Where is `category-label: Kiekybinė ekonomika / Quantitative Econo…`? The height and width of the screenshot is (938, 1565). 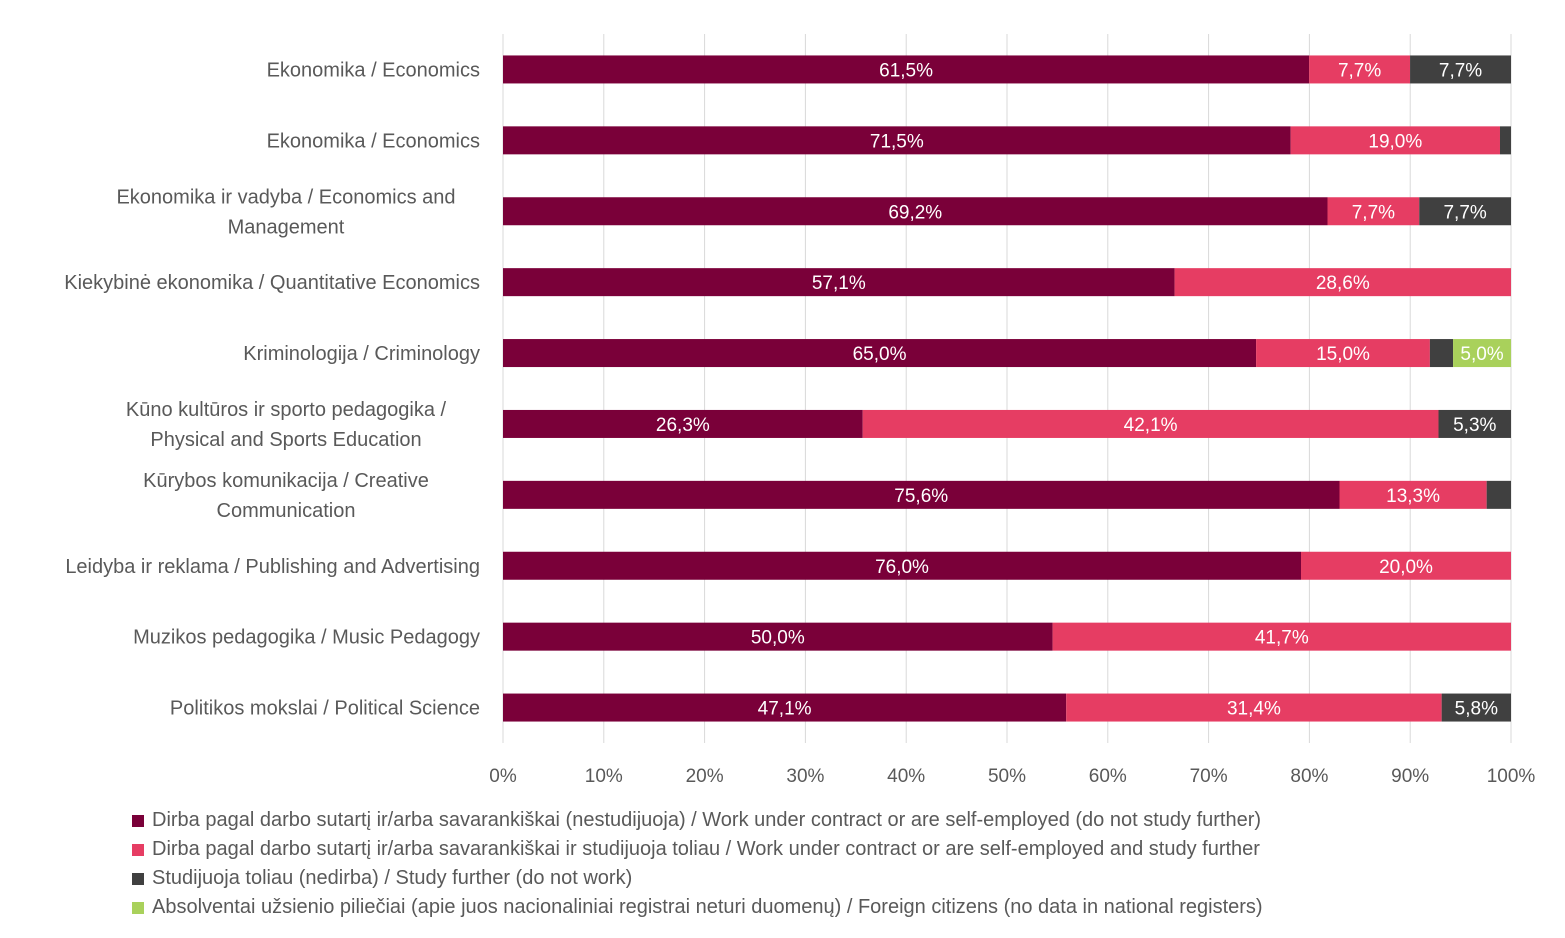
category-label: Kiekybinė ekonomika / Quantitative Econo… is located at coordinates (272, 283).